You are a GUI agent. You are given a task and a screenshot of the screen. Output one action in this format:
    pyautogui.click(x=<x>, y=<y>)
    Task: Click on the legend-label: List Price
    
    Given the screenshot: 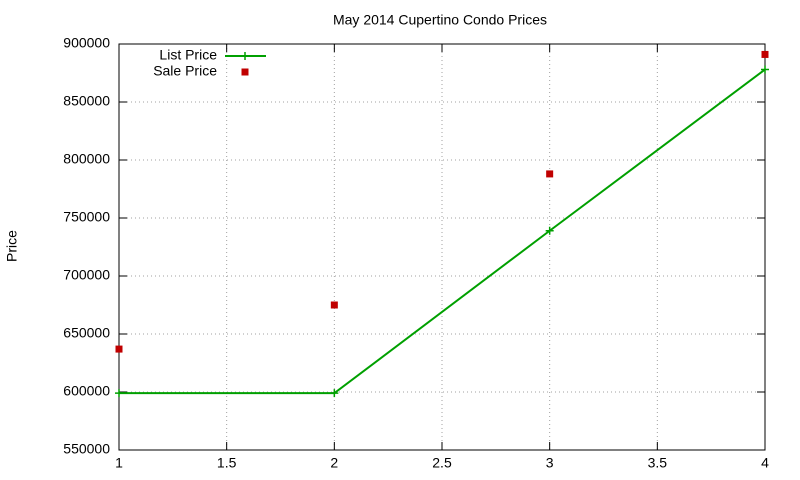 What is the action you would take?
    pyautogui.click(x=188, y=55)
    